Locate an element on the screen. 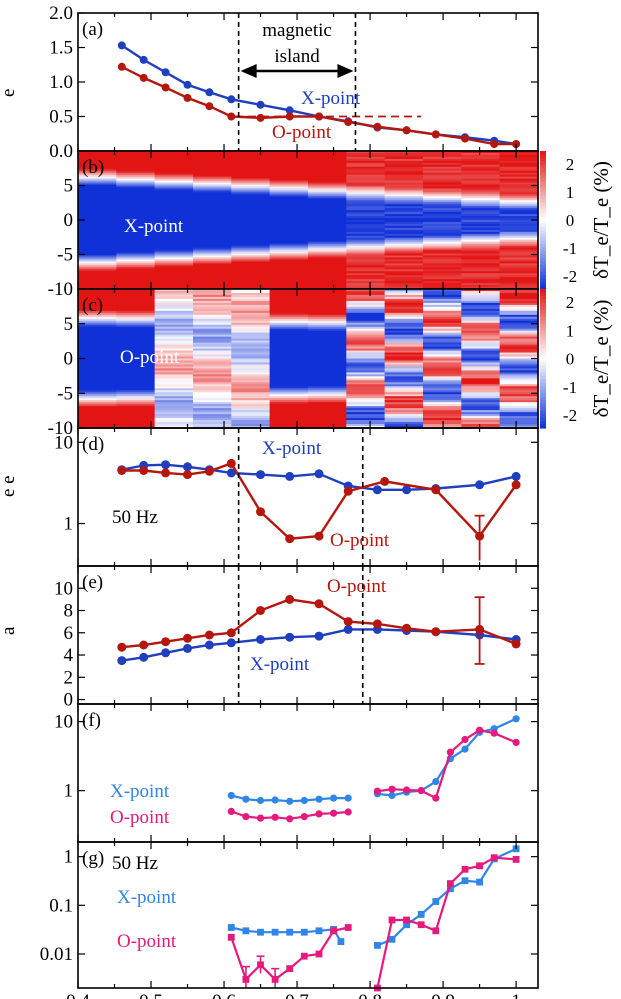 The width and height of the screenshot is (621, 999). colorbar-tick-label: 1 is located at coordinates (570, 192).